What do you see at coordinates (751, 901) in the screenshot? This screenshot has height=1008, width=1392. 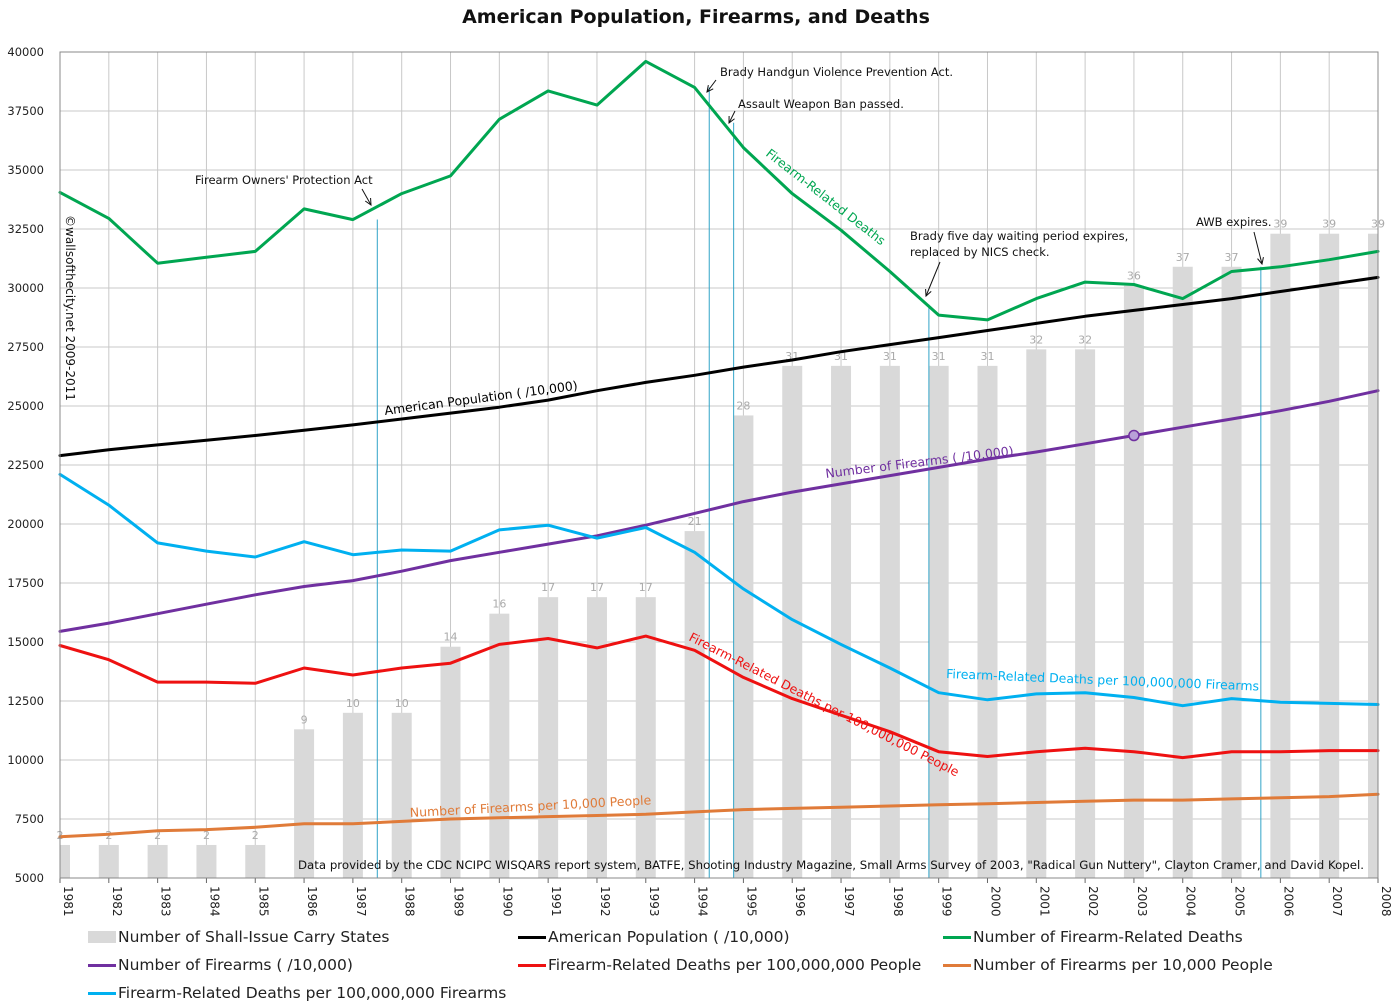 I see `x-tick-label: 1995` at bounding box center [751, 901].